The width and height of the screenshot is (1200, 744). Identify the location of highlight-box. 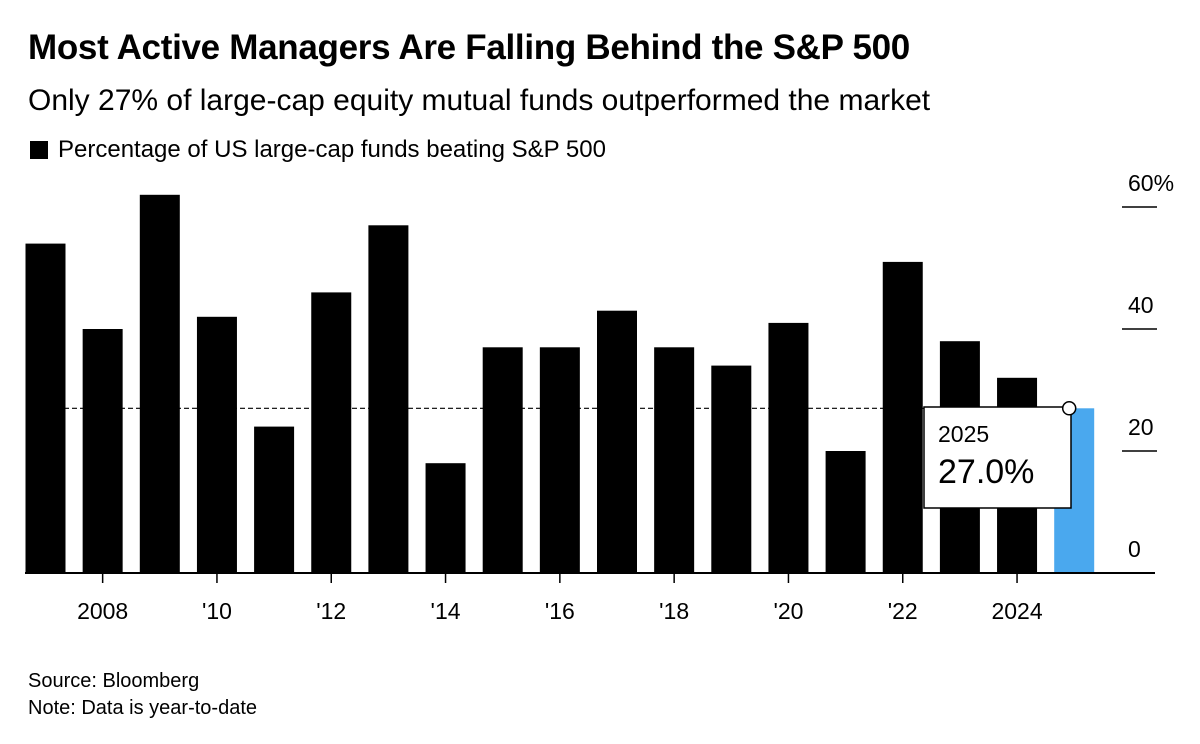
(997, 457).